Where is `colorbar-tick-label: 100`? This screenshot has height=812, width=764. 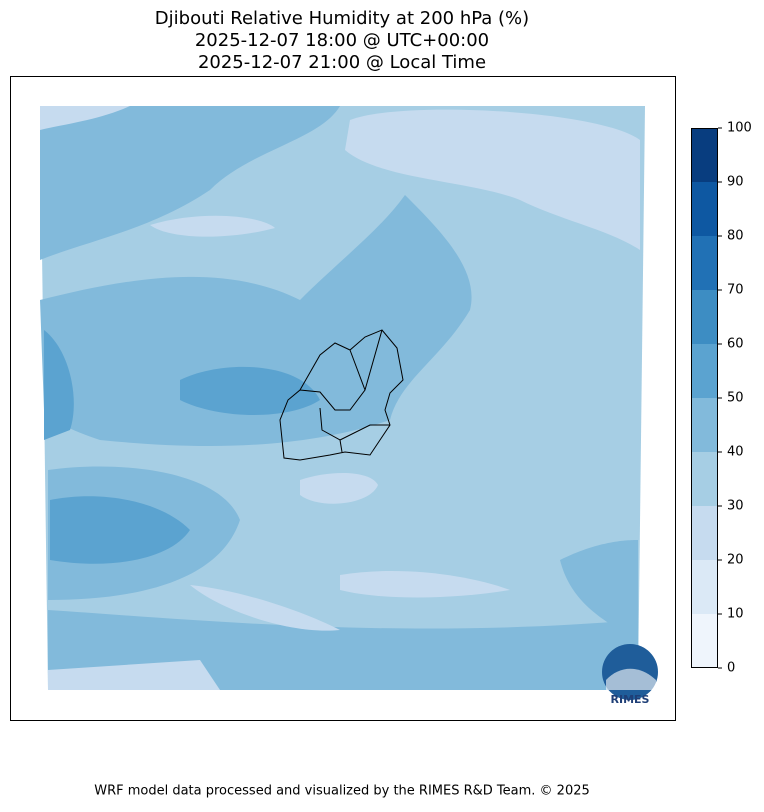 colorbar-tick-label: 100 is located at coordinates (739, 128).